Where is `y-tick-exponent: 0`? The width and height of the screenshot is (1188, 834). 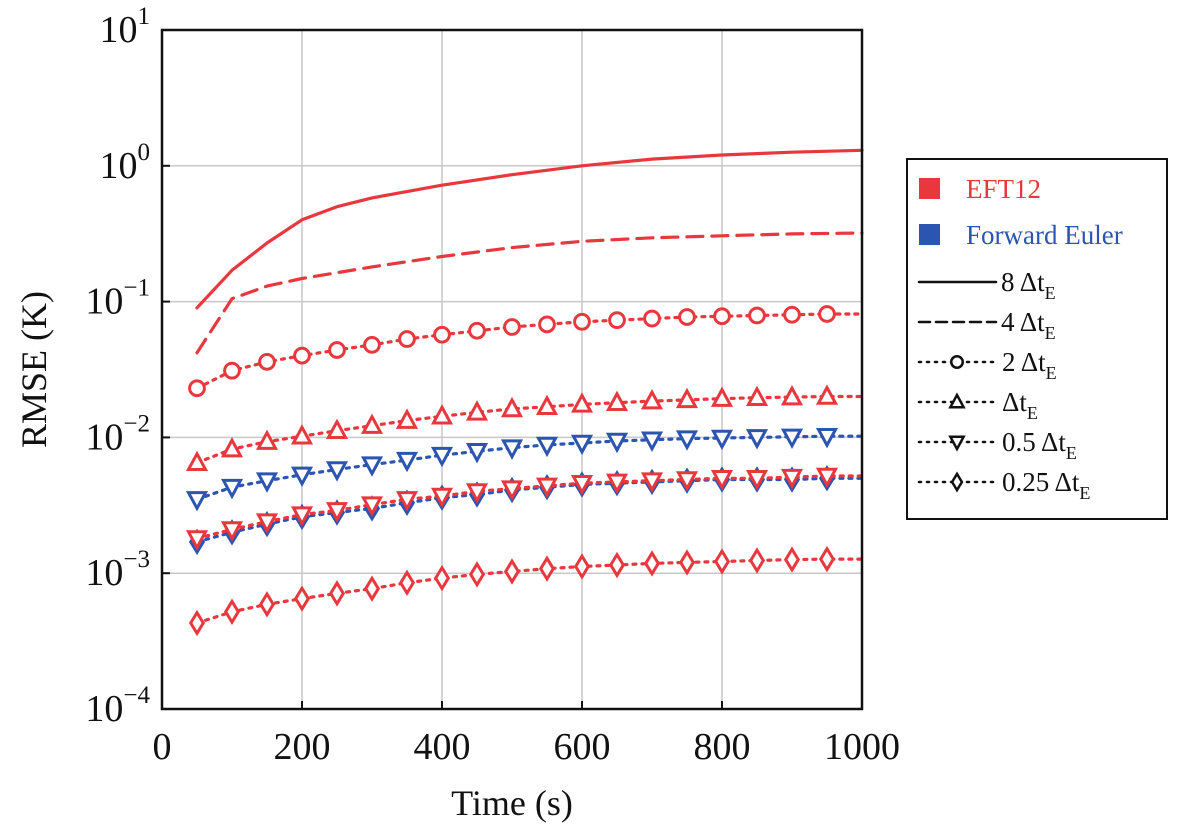
y-tick-exponent: 0 is located at coordinates (144, 152).